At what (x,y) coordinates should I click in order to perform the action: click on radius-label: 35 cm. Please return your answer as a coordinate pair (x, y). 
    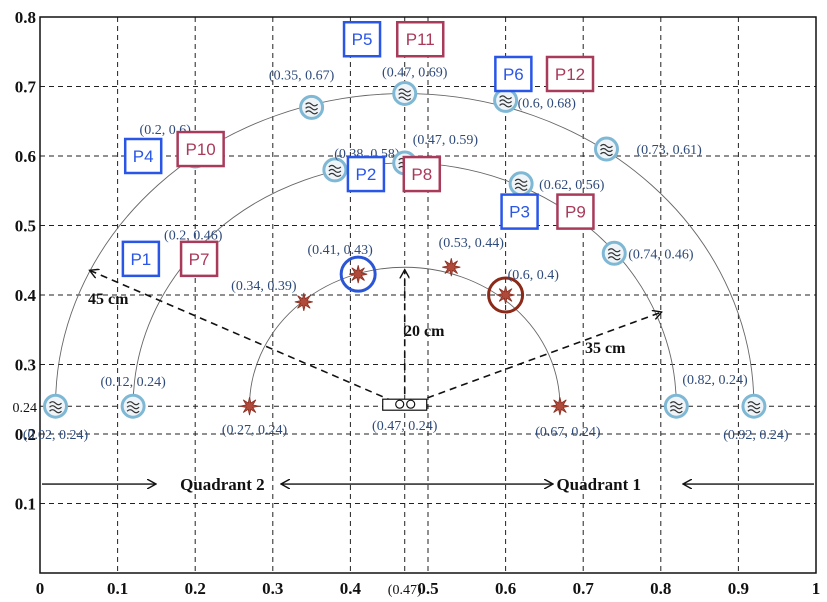
    Looking at the image, I should click on (605, 348).